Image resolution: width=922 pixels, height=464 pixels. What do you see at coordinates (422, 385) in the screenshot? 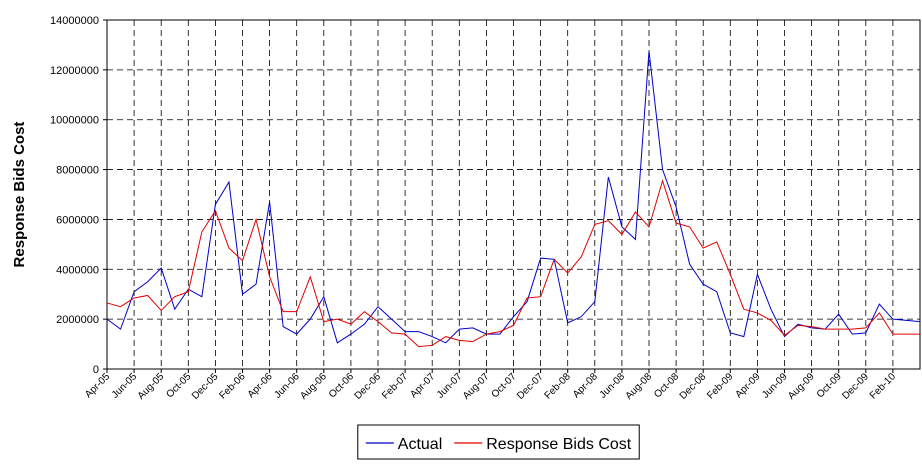
I see `x-tick-label: Apr-07` at bounding box center [422, 385].